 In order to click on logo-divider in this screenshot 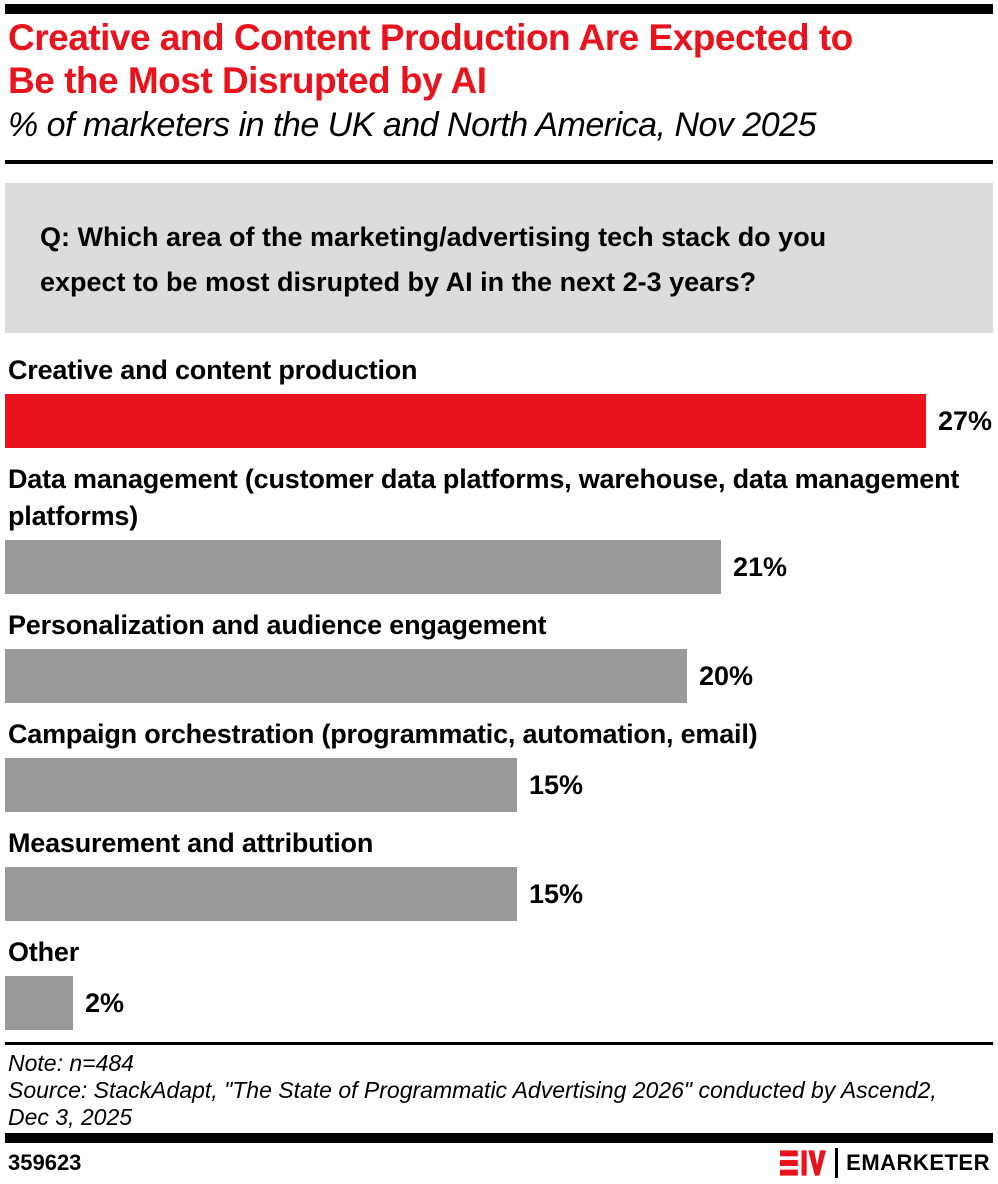, I will do `click(837, 1163)`.